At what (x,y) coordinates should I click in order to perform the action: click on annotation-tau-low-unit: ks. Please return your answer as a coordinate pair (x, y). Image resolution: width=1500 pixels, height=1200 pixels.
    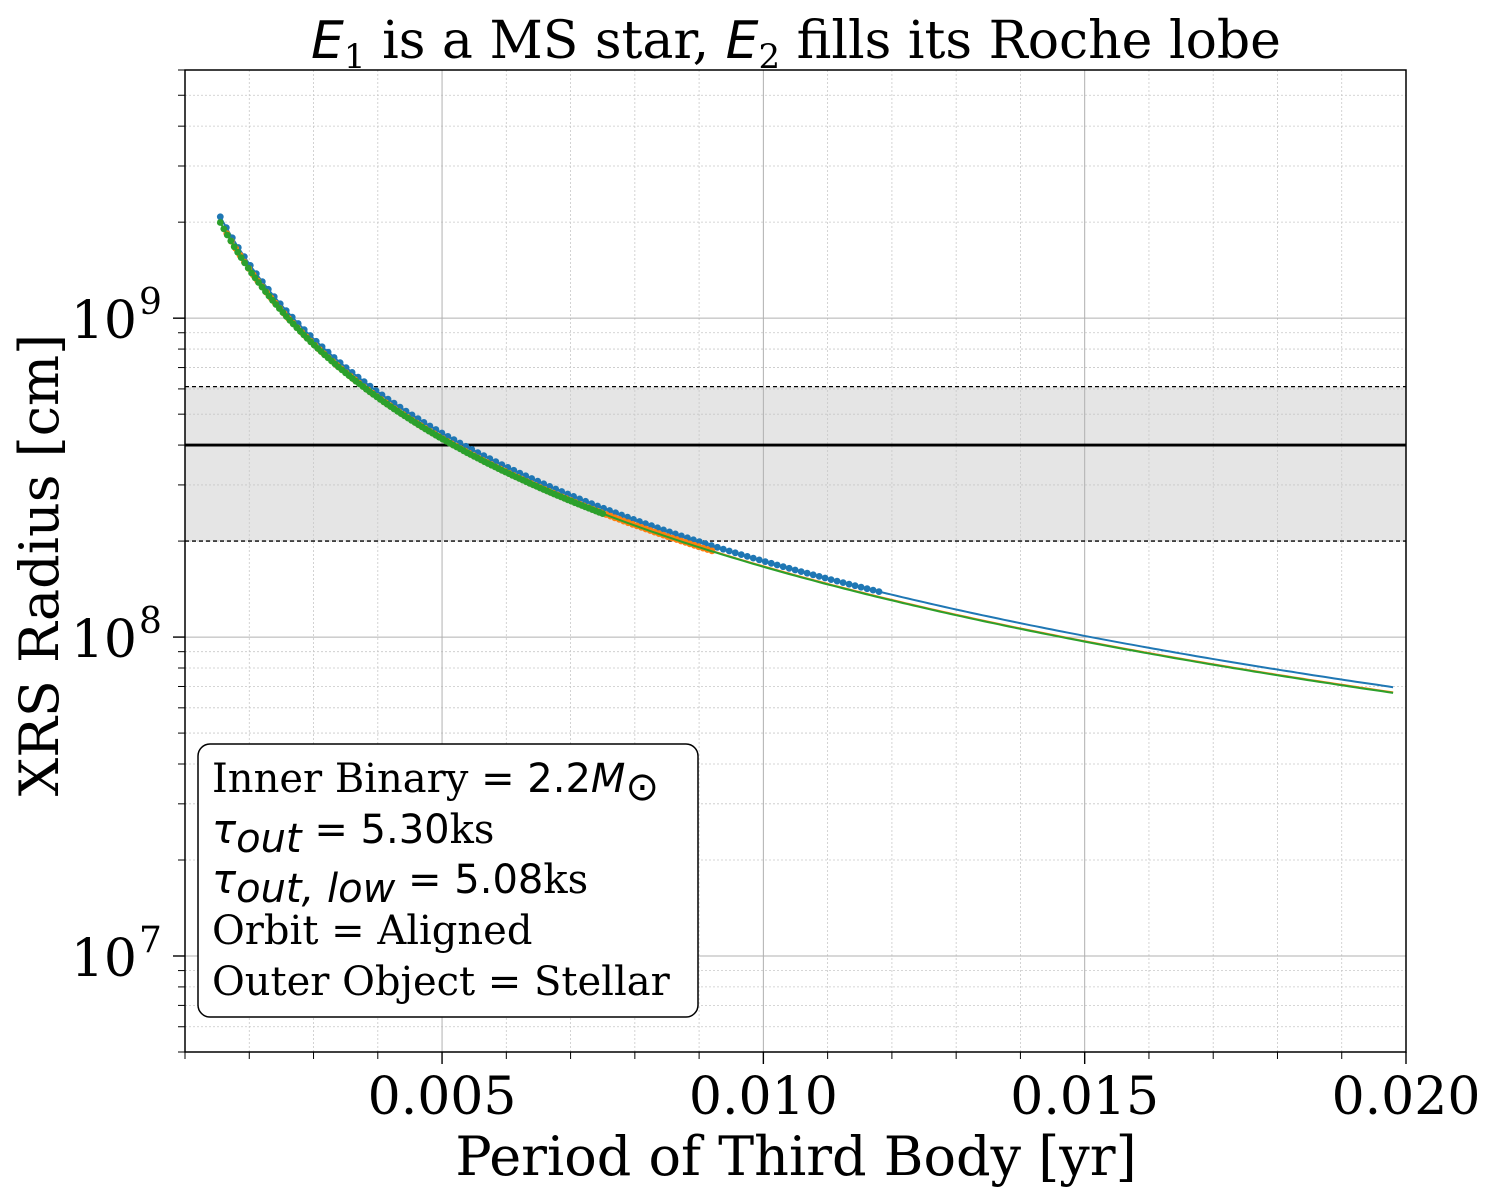
    Looking at the image, I should click on (565, 880).